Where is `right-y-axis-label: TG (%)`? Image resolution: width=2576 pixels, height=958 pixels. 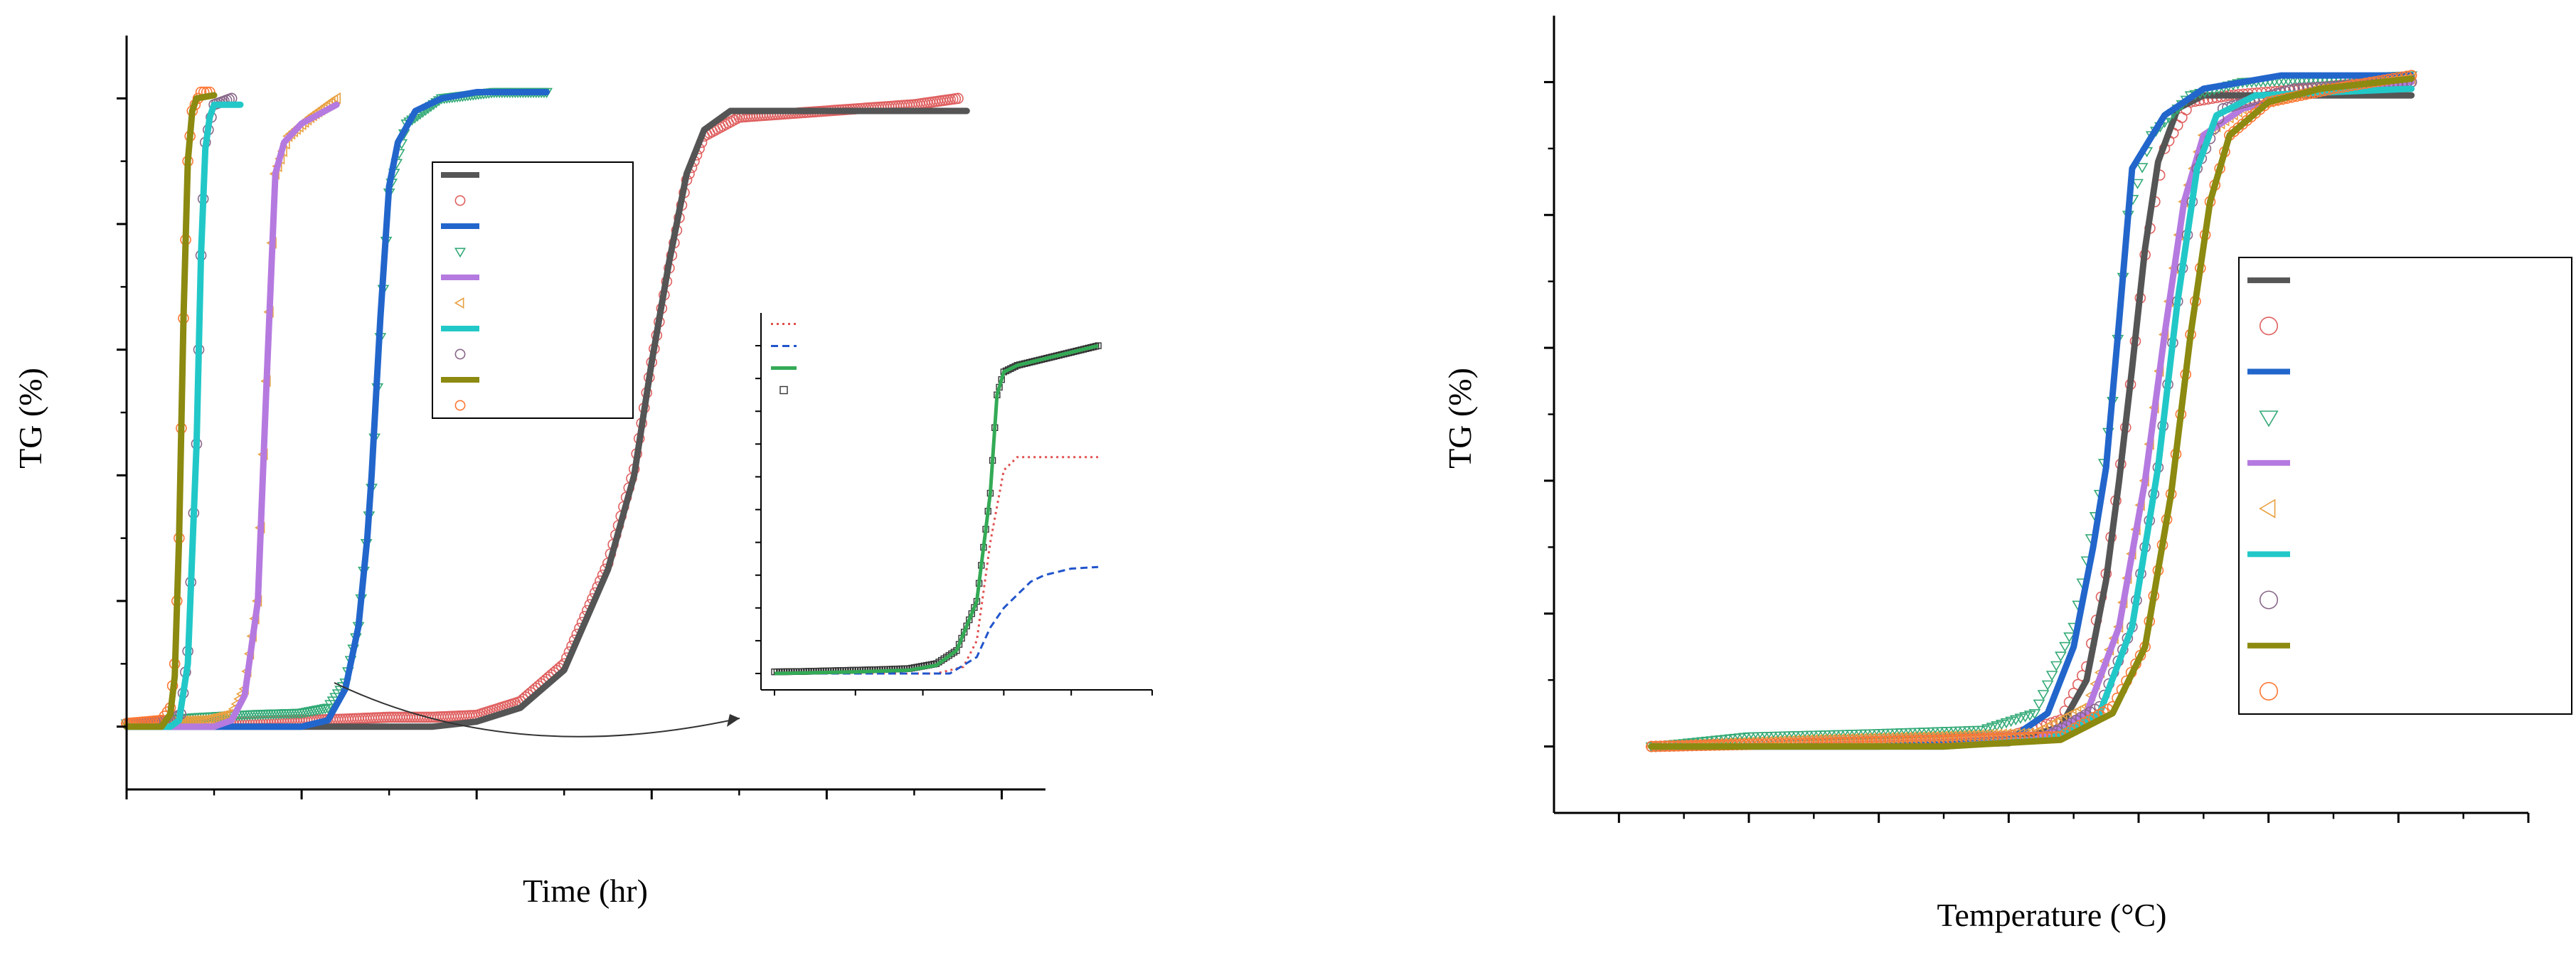 right-y-axis-label: TG (%) is located at coordinates (1460, 419).